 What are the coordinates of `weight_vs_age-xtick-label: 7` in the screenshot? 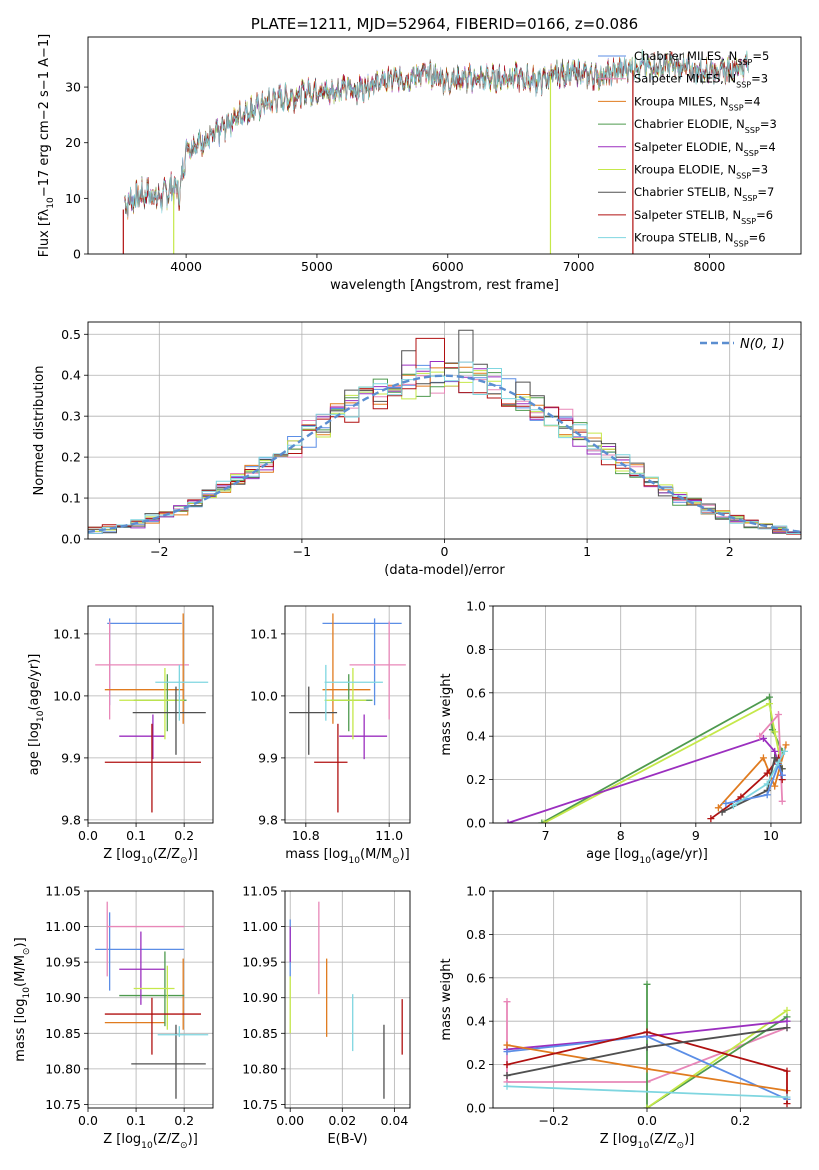 It's located at (546, 835).